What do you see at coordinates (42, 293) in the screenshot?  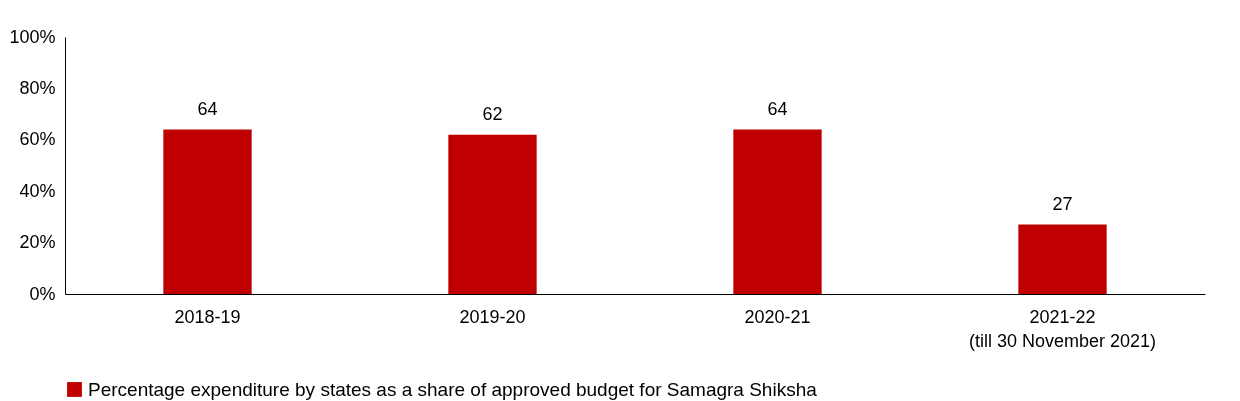 I see `y-tick-label: 0%` at bounding box center [42, 293].